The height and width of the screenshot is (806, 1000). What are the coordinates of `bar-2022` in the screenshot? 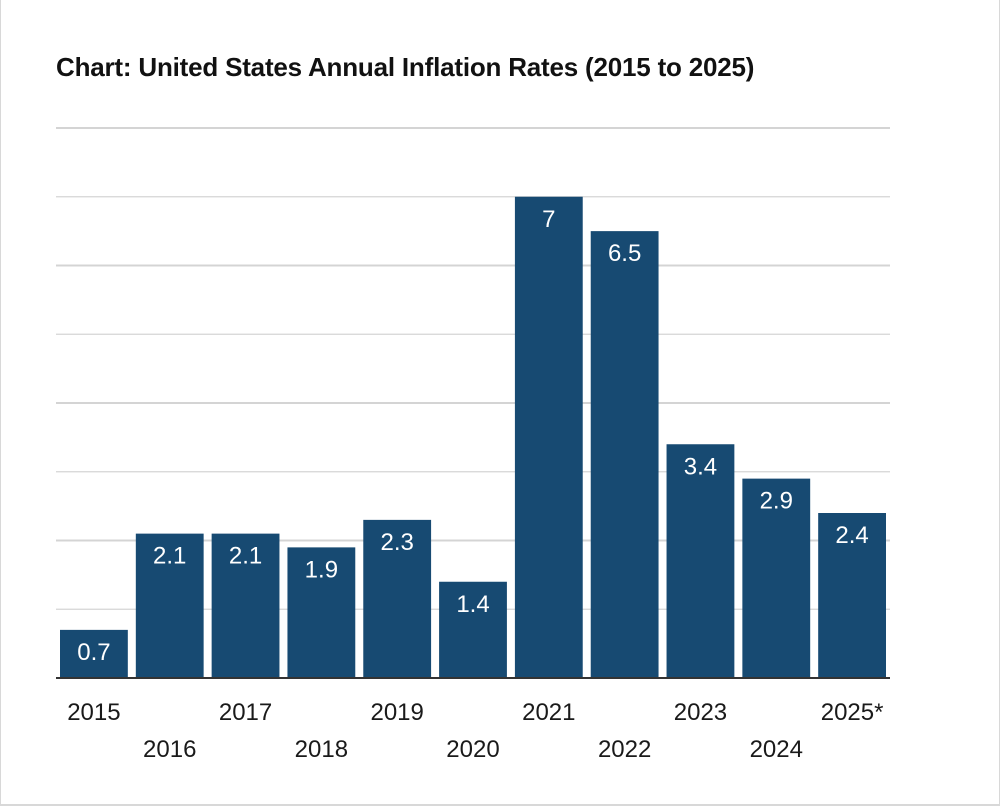 It's located at (624, 454).